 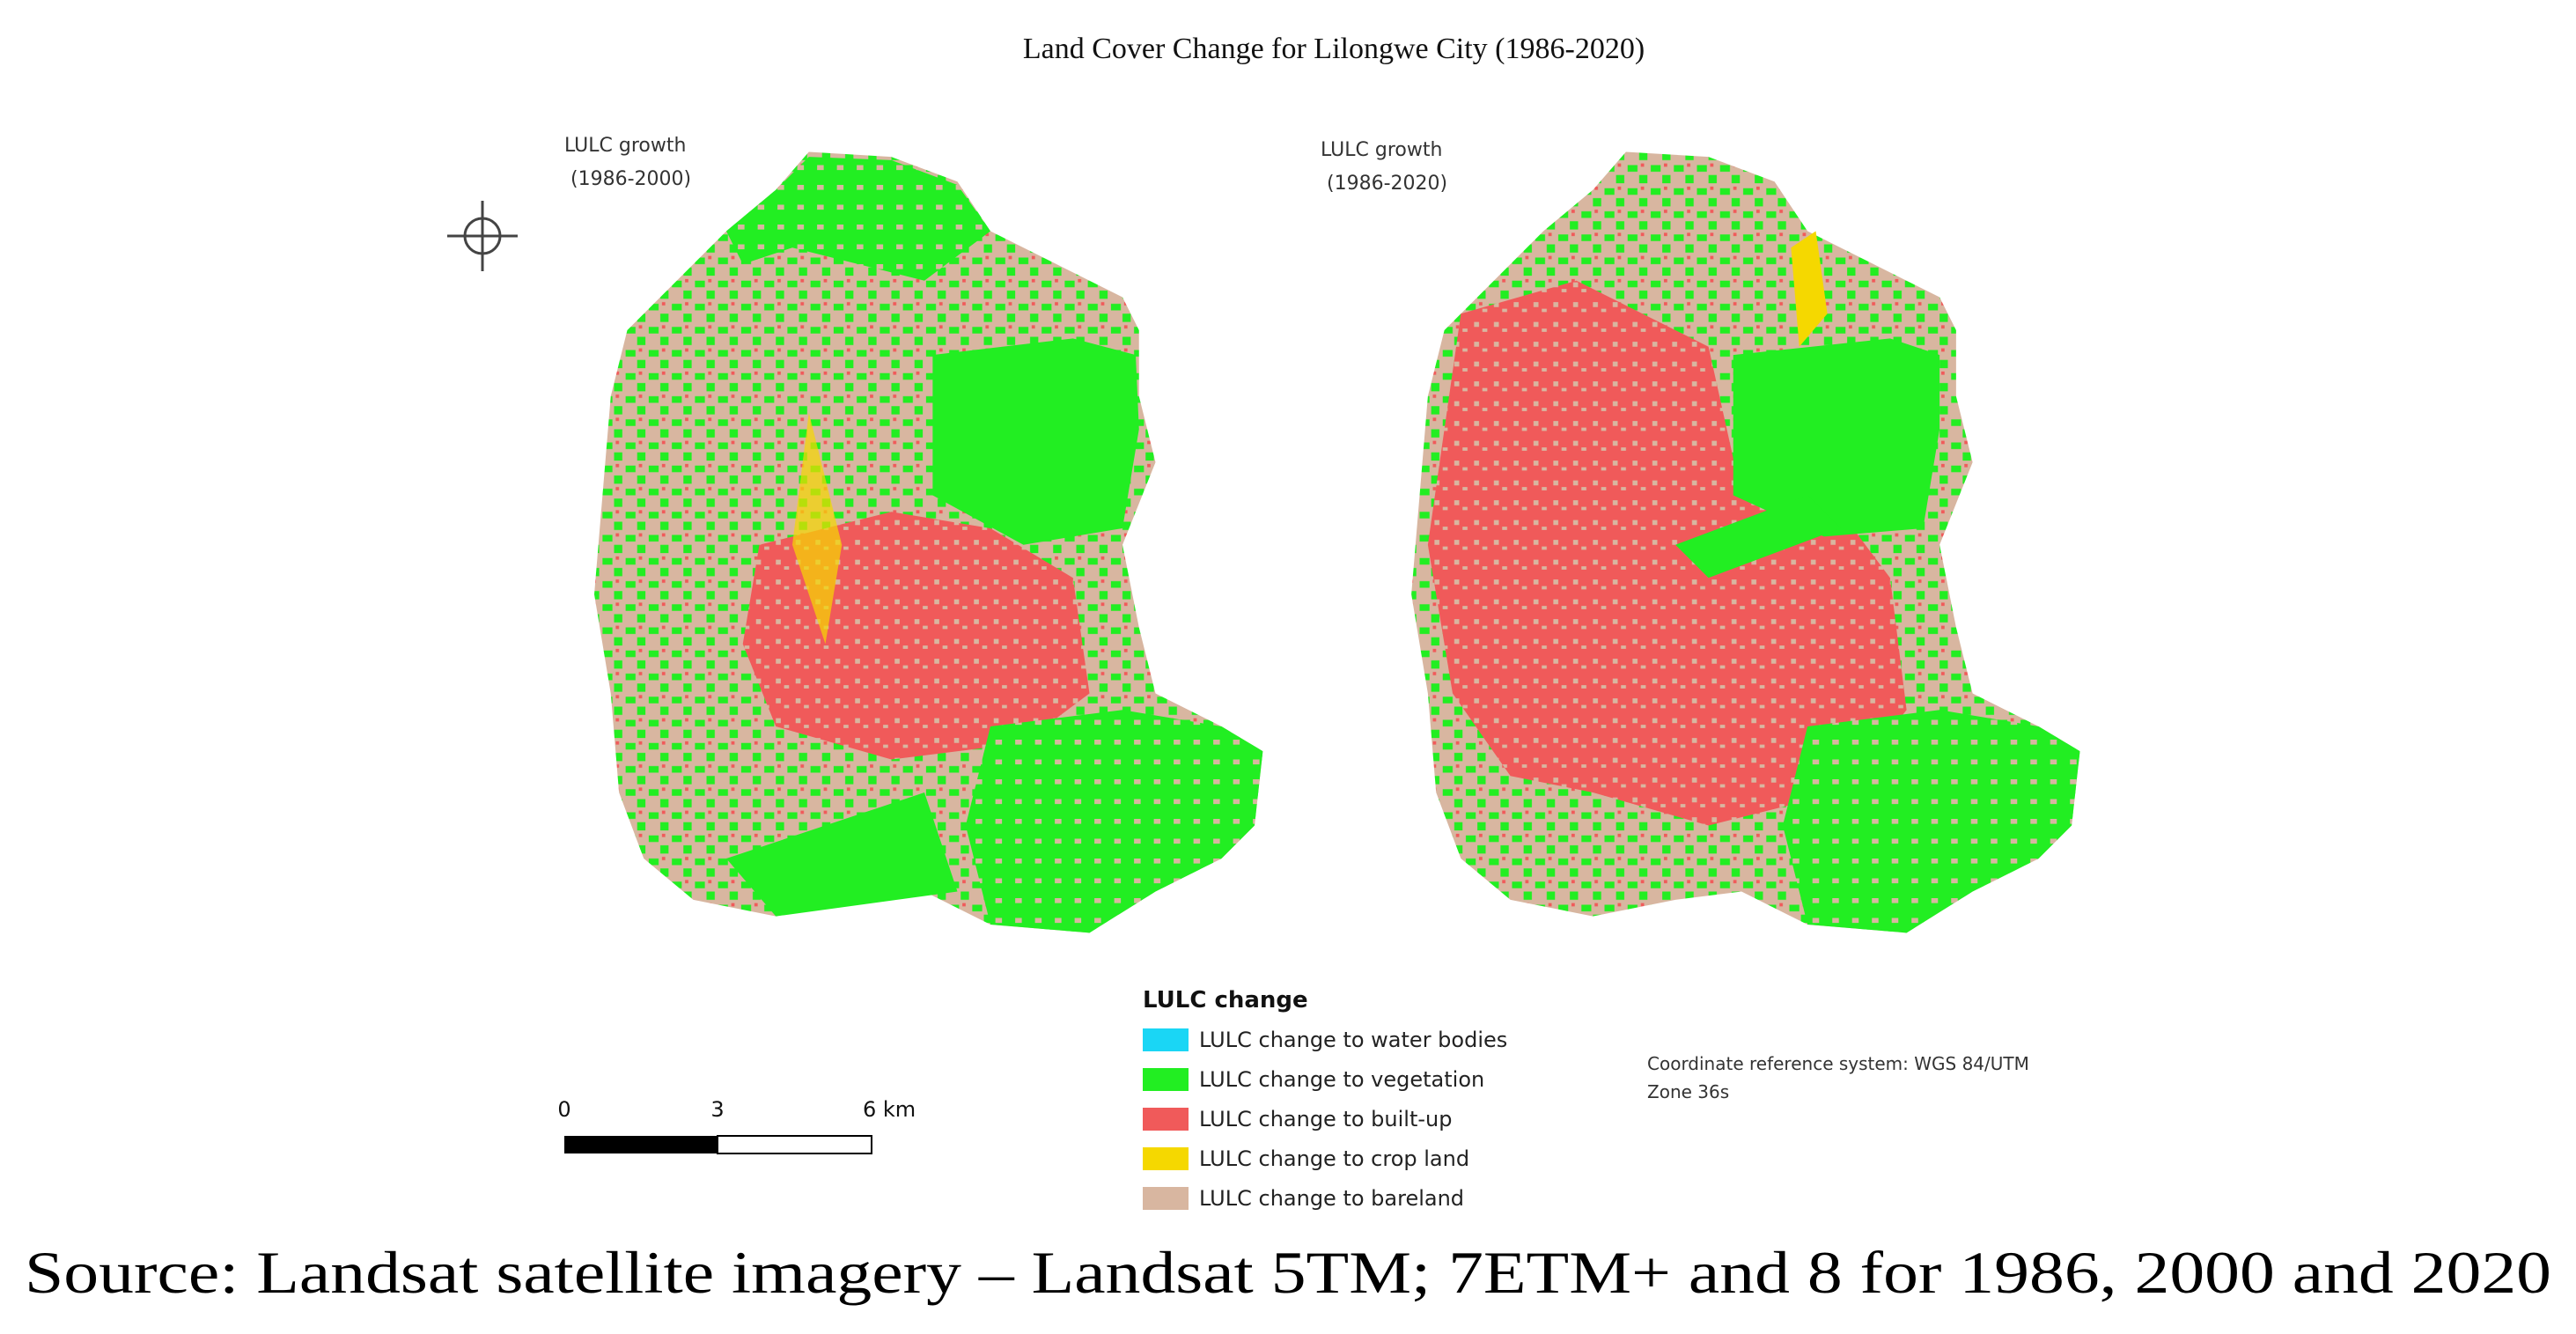 What do you see at coordinates (1387, 184) in the screenshot?
I see `map-label: (1986-2020)` at bounding box center [1387, 184].